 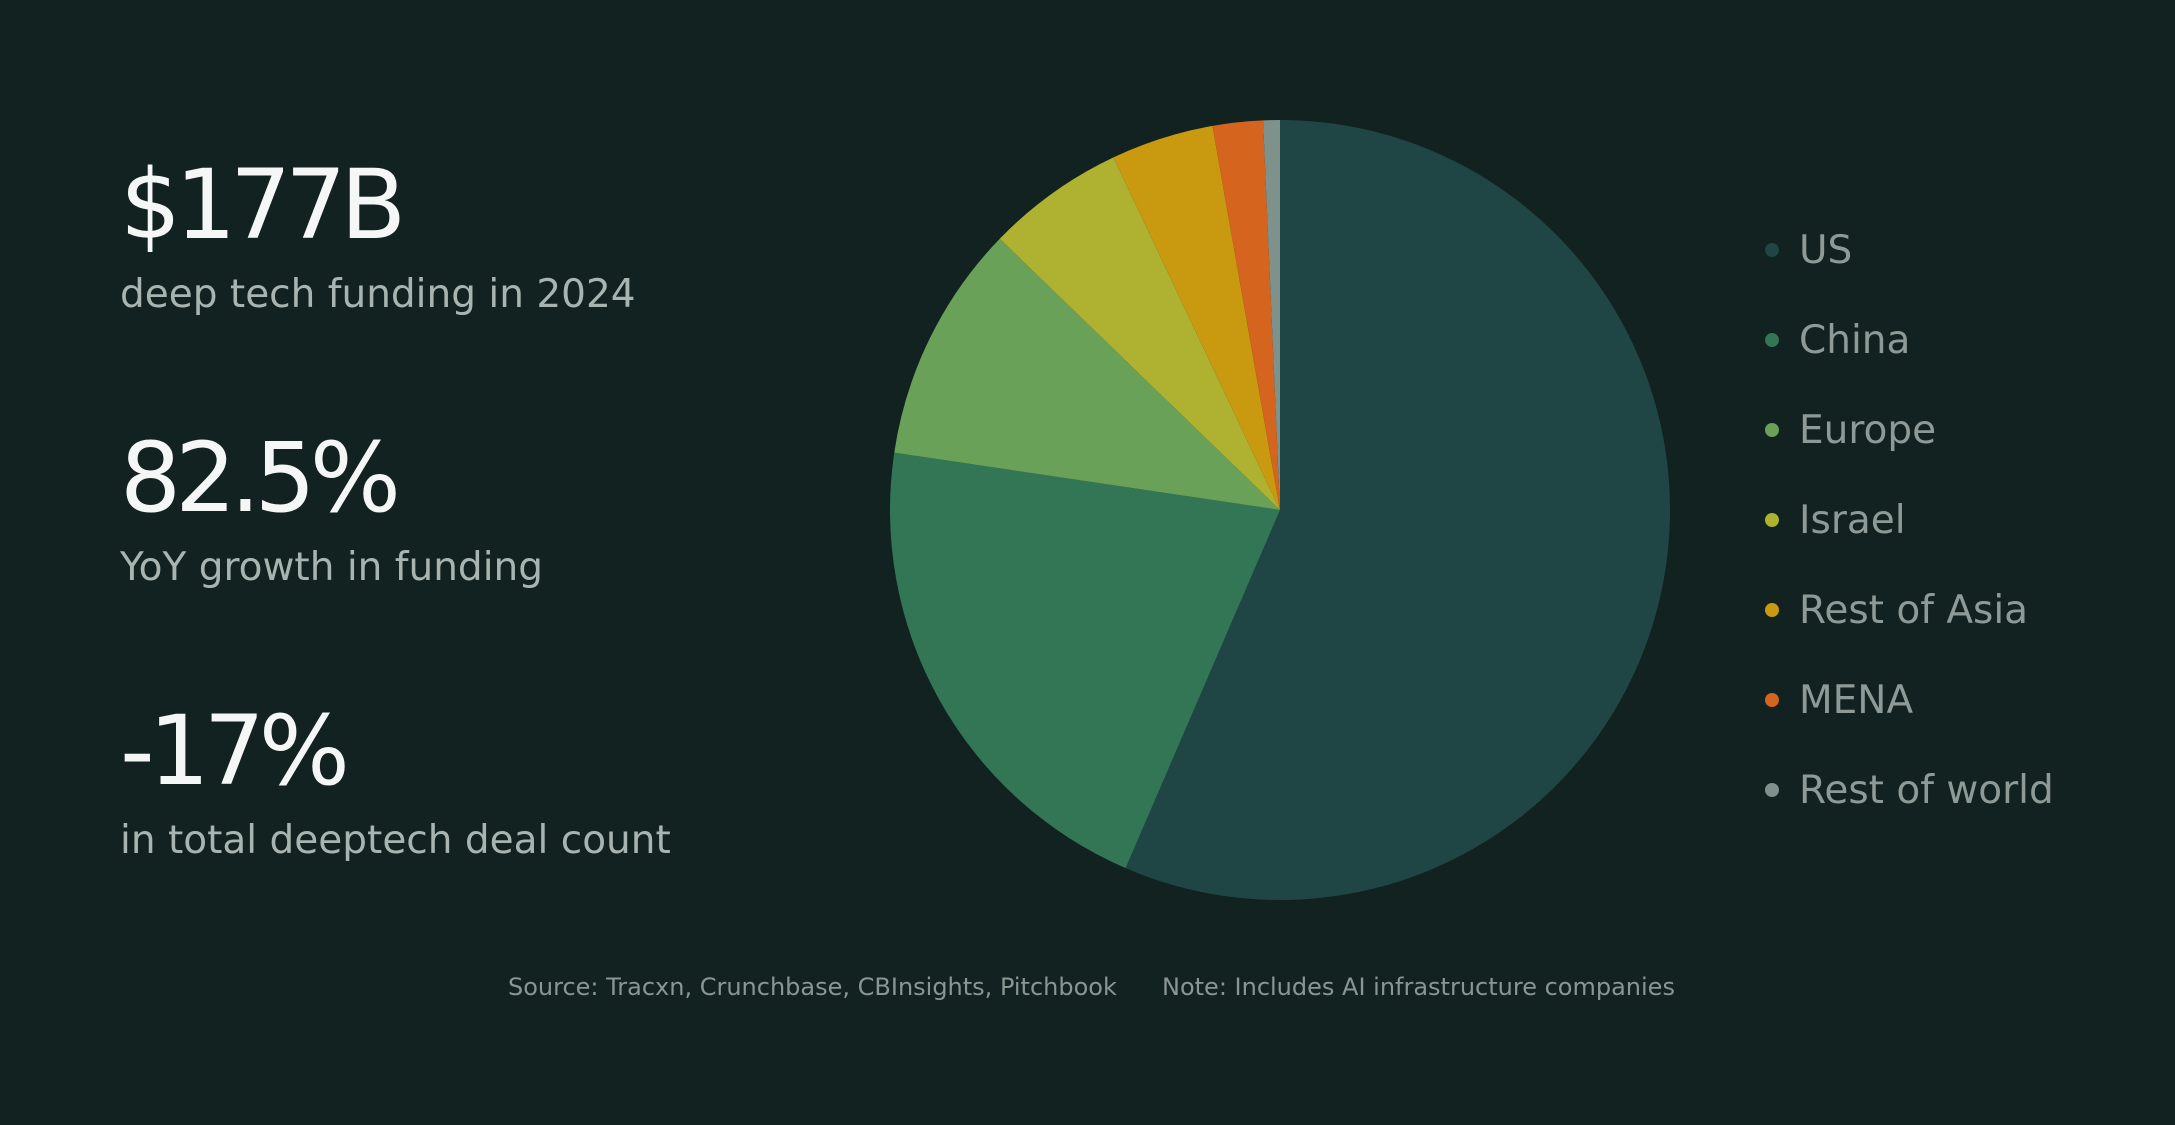 I want to click on pie-slice-mena, so click(x=1246, y=315).